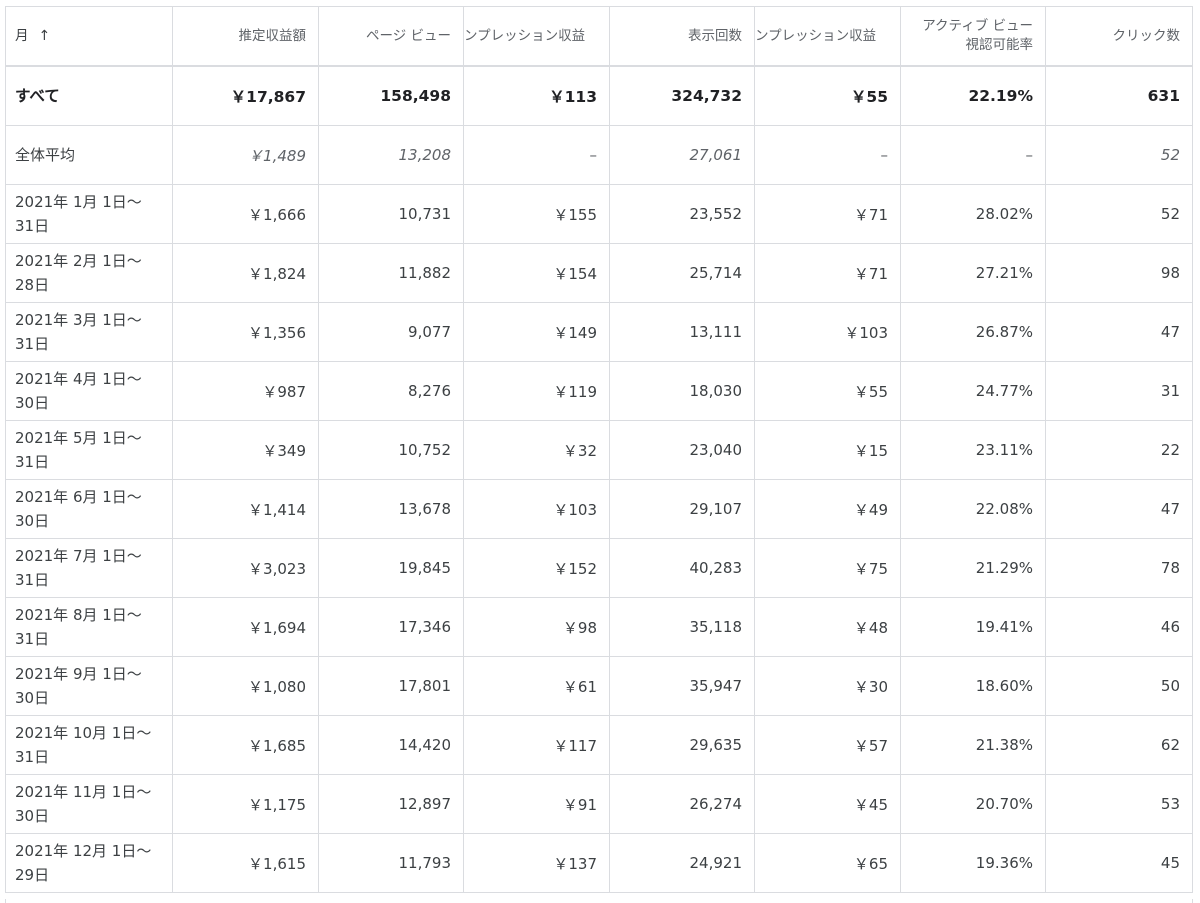 The height and width of the screenshot is (903, 1200). I want to click on cell-active-view: 27.21%, so click(973, 273).